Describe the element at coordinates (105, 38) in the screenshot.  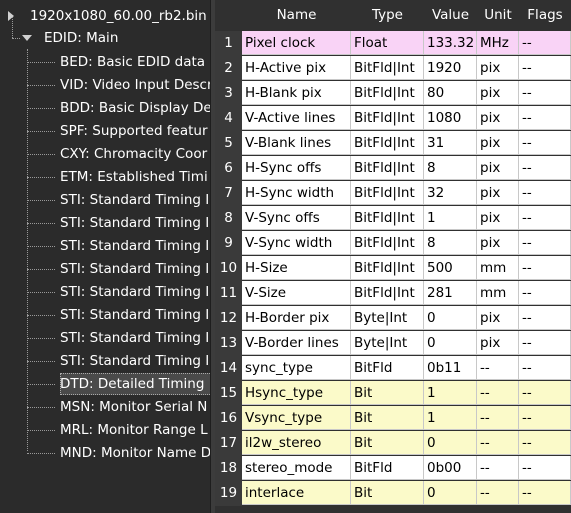
I see `tree-main-node: EDID: Main` at that location.